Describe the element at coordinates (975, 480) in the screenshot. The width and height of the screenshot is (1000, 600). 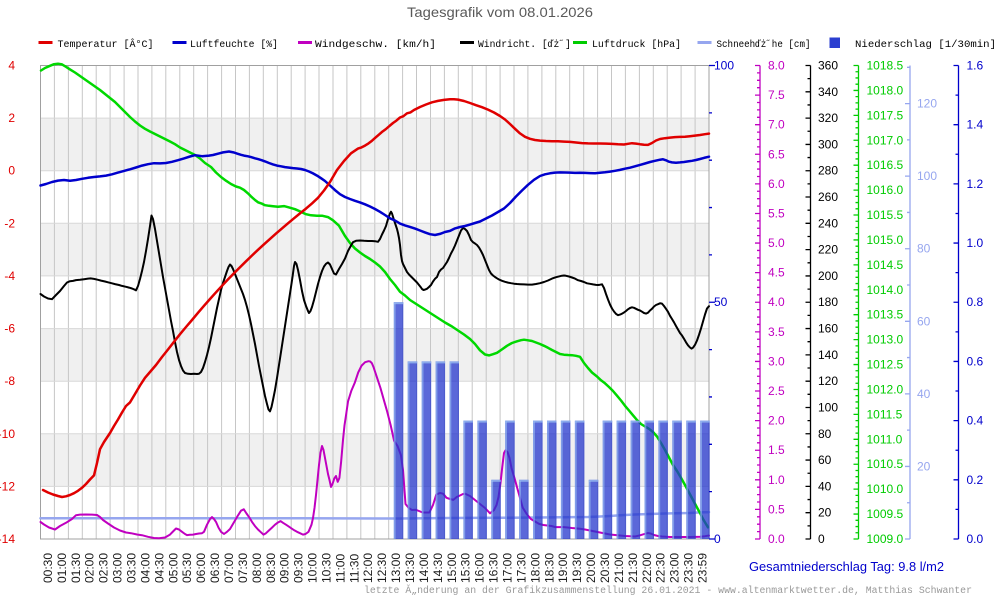
I see `svg-text: 0.2` at that location.